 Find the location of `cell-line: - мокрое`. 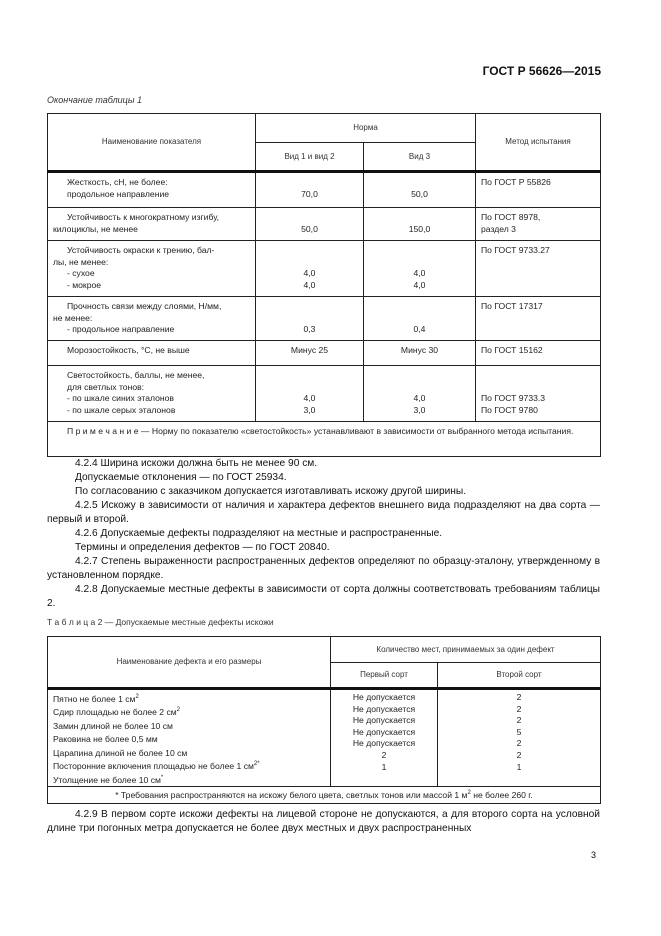

cell-line: - мокрое is located at coordinates (84, 284).